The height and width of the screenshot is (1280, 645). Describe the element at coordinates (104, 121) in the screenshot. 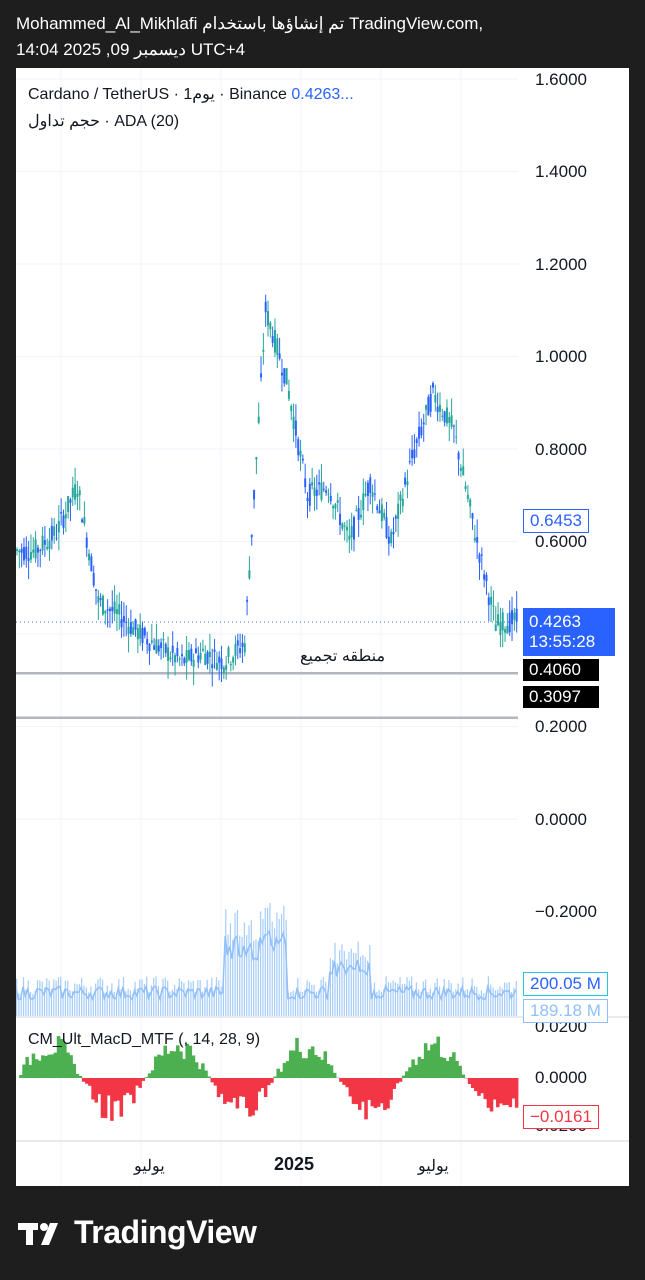

I see `volume-legend: حجم تداول · ADA (20)` at that location.